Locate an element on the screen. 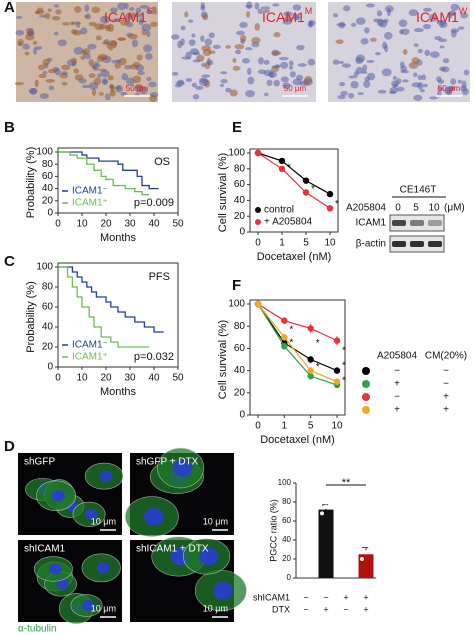  y-tick-label: 0 is located at coordinates (50, 367).